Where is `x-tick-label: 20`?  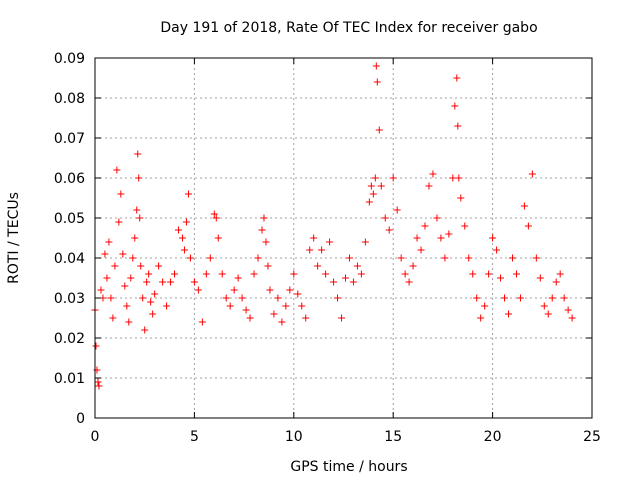 x-tick-label: 20 is located at coordinates (493, 437).